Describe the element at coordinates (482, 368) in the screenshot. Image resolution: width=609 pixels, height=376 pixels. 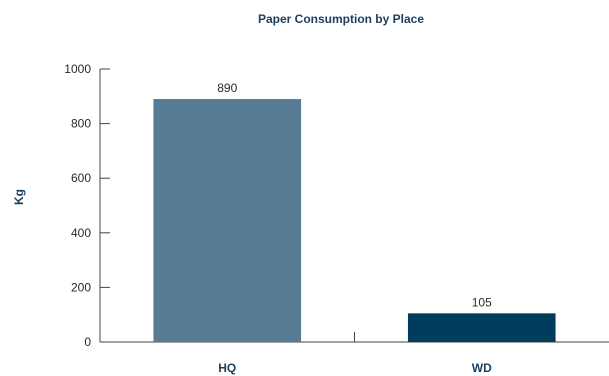
I see `category-label-wd: WD` at that location.